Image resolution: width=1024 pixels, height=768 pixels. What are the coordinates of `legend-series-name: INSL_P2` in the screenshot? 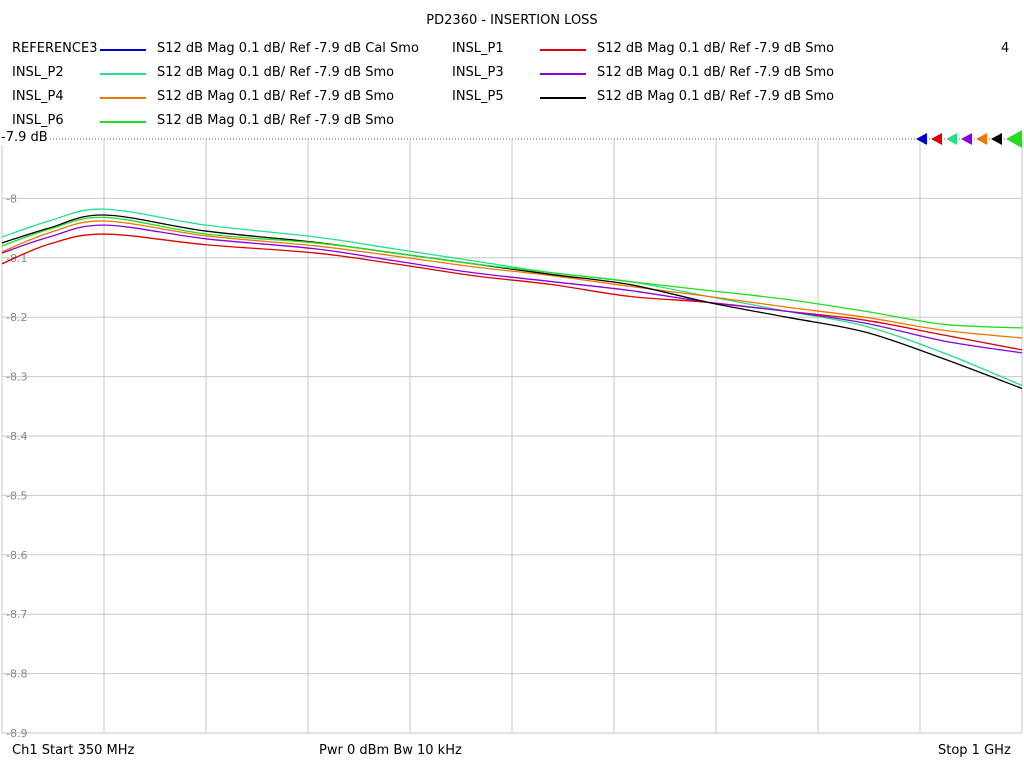 It's located at (38, 72).